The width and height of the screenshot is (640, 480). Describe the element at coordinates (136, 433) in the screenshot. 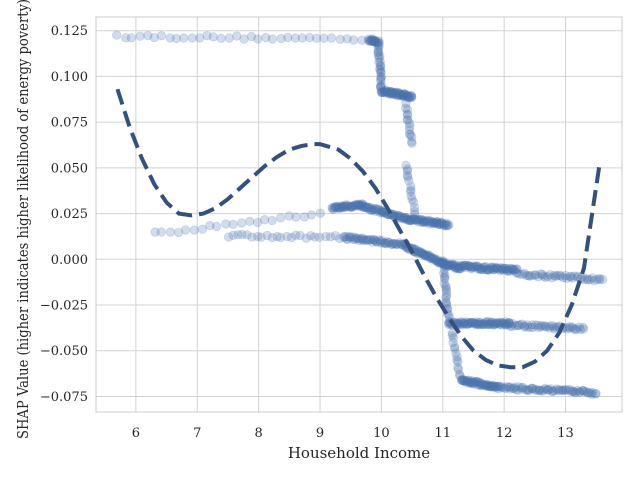

I see `x-tick-label: 6` at that location.